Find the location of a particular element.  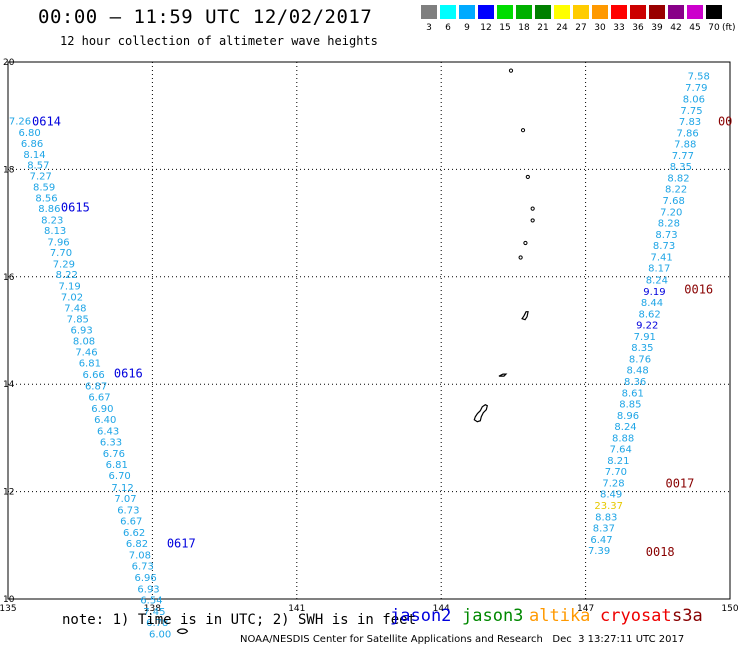

satellite-label-s3a: s3a is located at coordinates (687, 616).